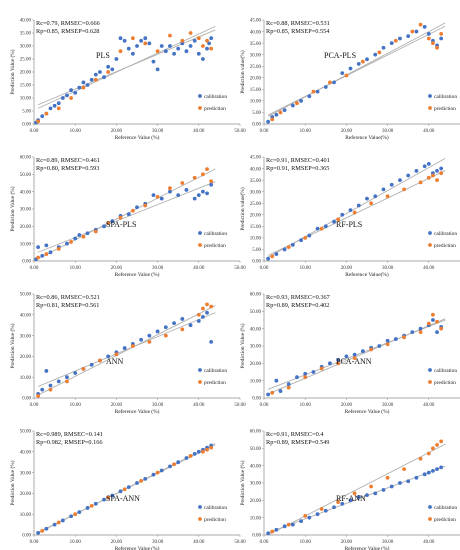 This screenshot has height=550, width=460. Describe the element at coordinates (256, 113) in the screenshot. I see `y-tick-label: 5.00` at that location.